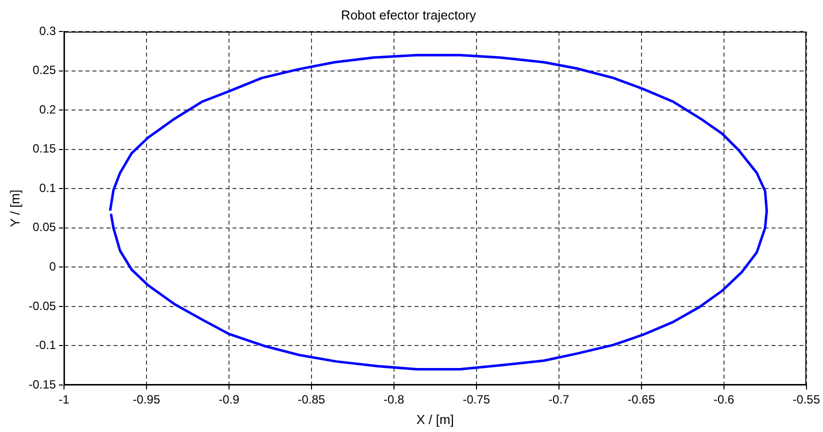 The height and width of the screenshot is (432, 823). Describe the element at coordinates (42, 305) in the screenshot. I see `y-tick-label: -0.05` at that location.